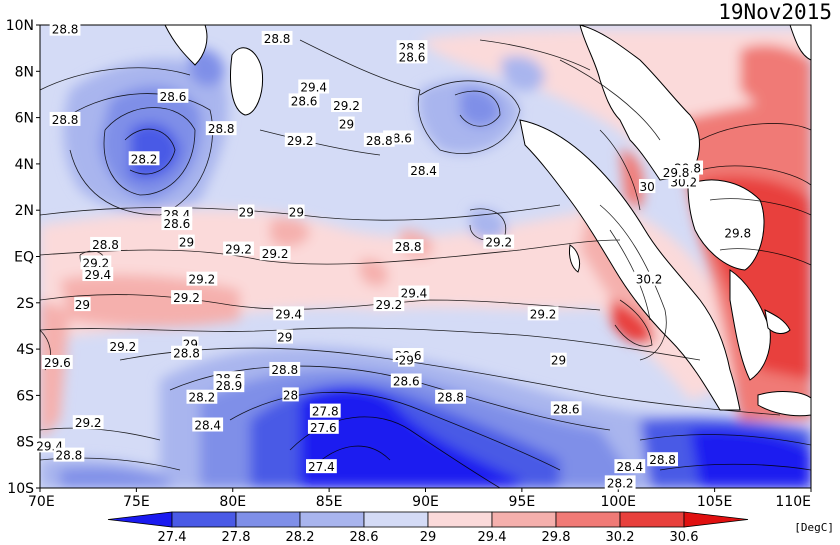  Describe the element at coordinates (814, 527) in the screenshot. I see `unit-label: [DegC]` at that location.